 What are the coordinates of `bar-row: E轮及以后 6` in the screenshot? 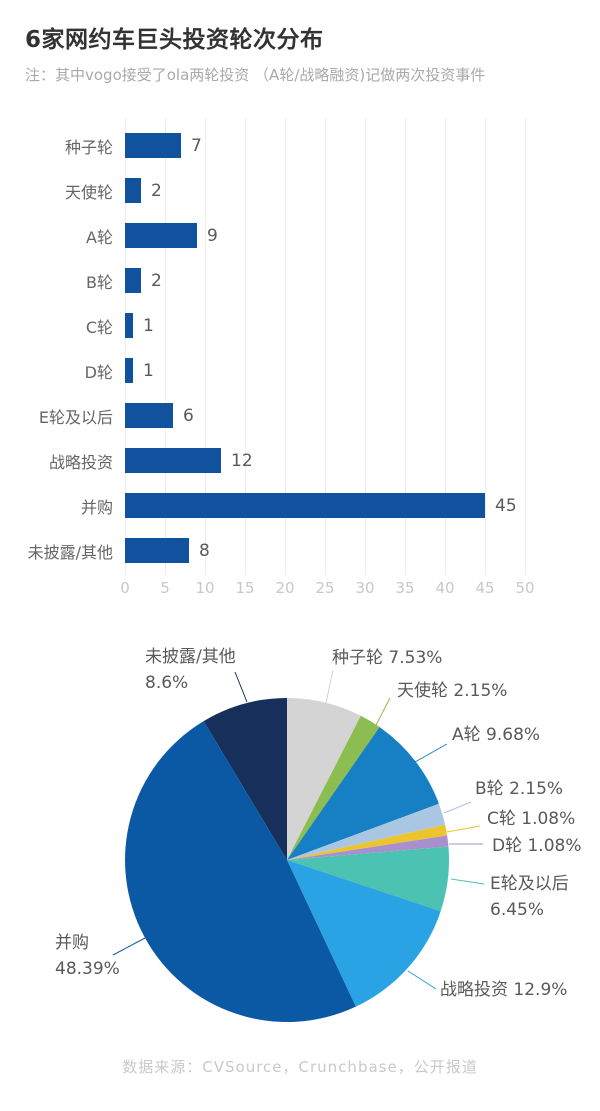 It's located at (300, 415).